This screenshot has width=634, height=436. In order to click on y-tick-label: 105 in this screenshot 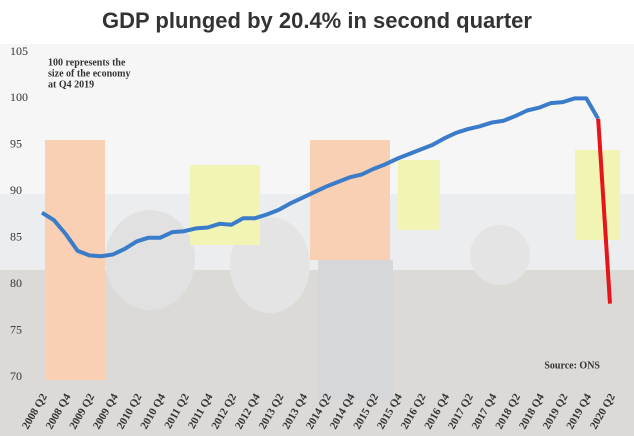, I will do `click(19, 51)`.